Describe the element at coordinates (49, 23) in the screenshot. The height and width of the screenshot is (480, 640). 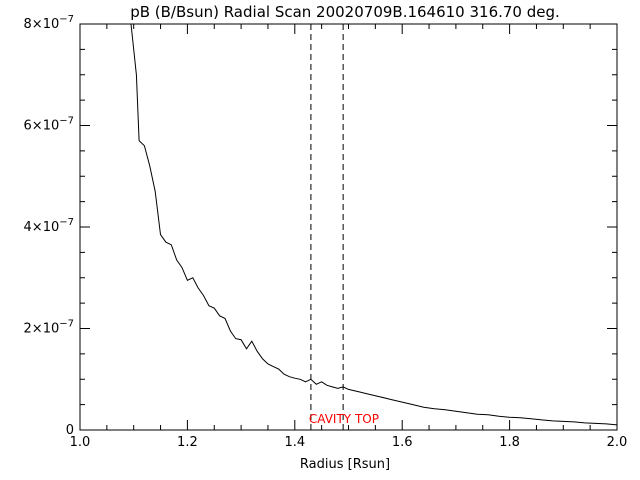
I see `y-tick-label: 8×10⁻⁷` at that location.